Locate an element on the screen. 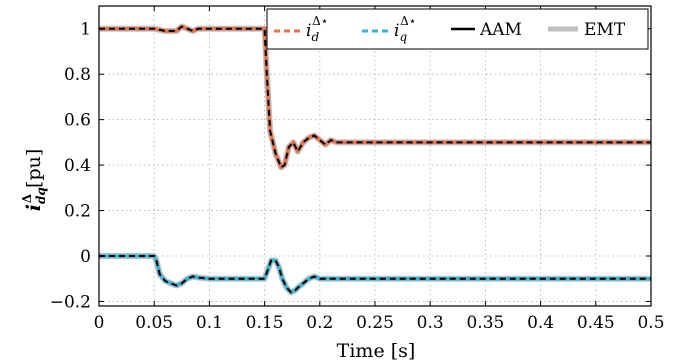 Image resolution: width=700 pixels, height=364 pixels. legend-iq-sub: q is located at coordinates (403, 37).